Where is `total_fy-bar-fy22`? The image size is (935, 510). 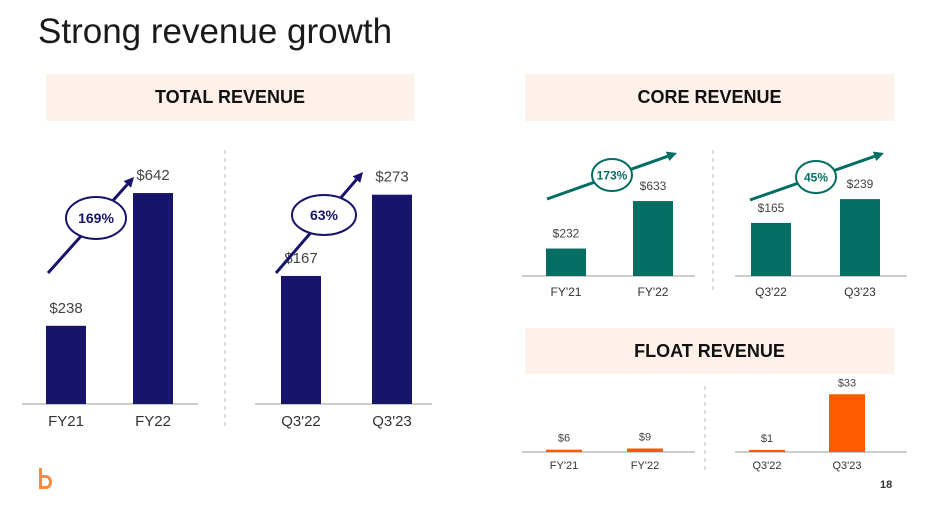
total_fy-bar-fy22 is located at coordinates (153, 298).